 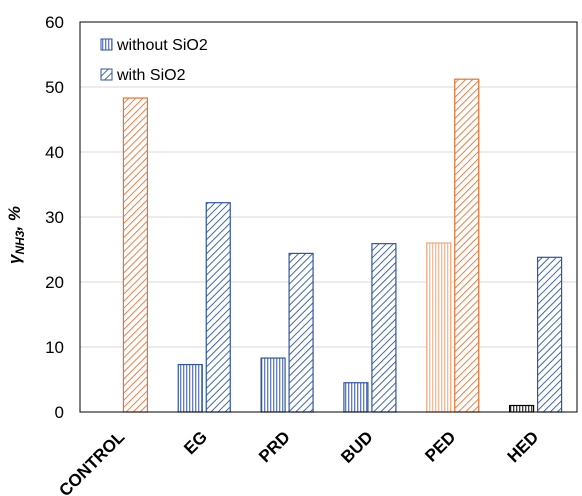 I want to click on x-category-label: PRD, so click(x=274, y=446).